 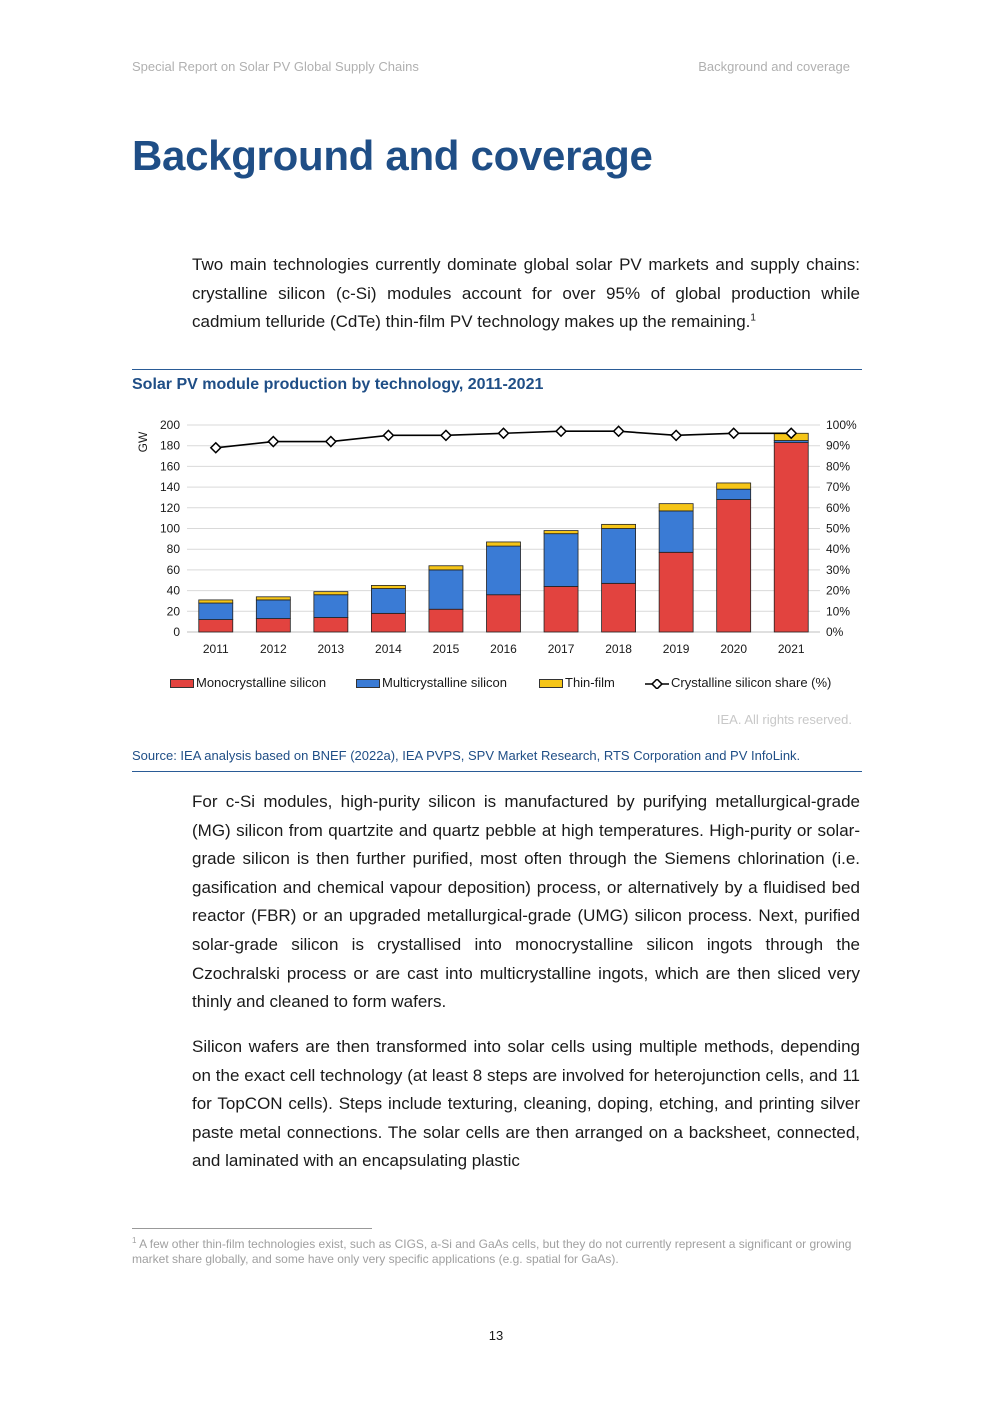 I want to click on bar-mono-2011, so click(x=216, y=626).